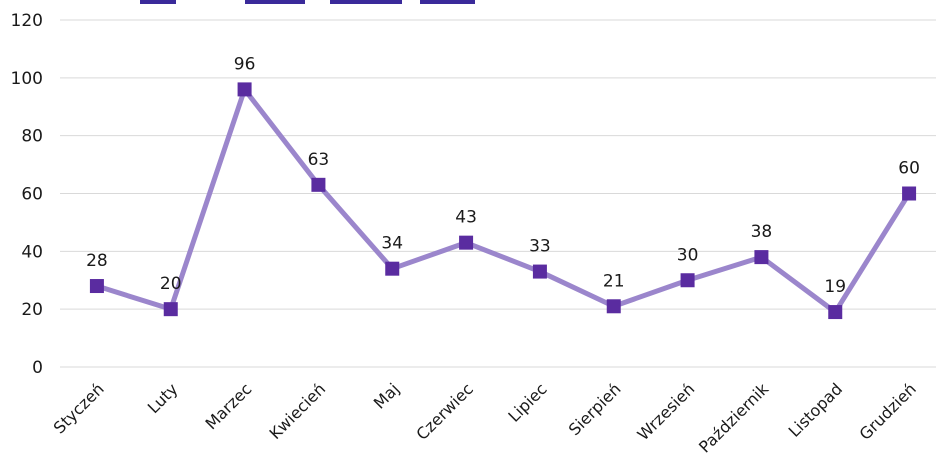  I want to click on y-axis-ticks: 0 20 40 60 80 100 120, so click(27, 194).